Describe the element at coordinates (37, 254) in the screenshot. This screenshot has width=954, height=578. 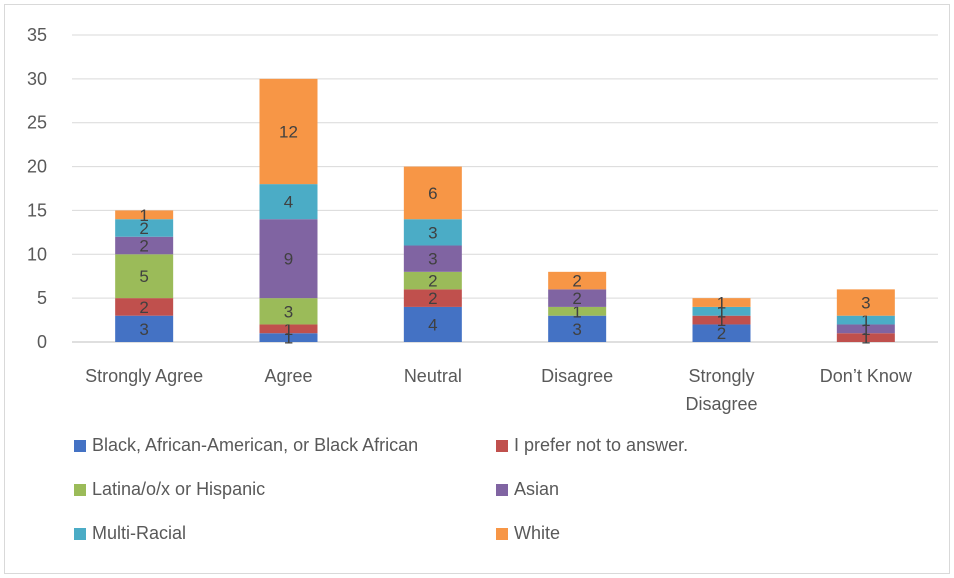
I see `y-tick-label: 10` at that location.